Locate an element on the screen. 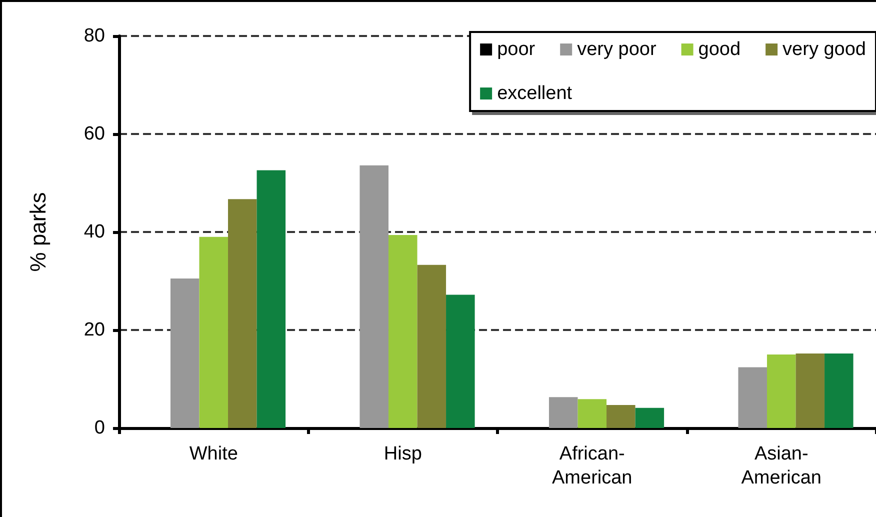 The image size is (876, 517). legend-label: very poor is located at coordinates (617, 49).